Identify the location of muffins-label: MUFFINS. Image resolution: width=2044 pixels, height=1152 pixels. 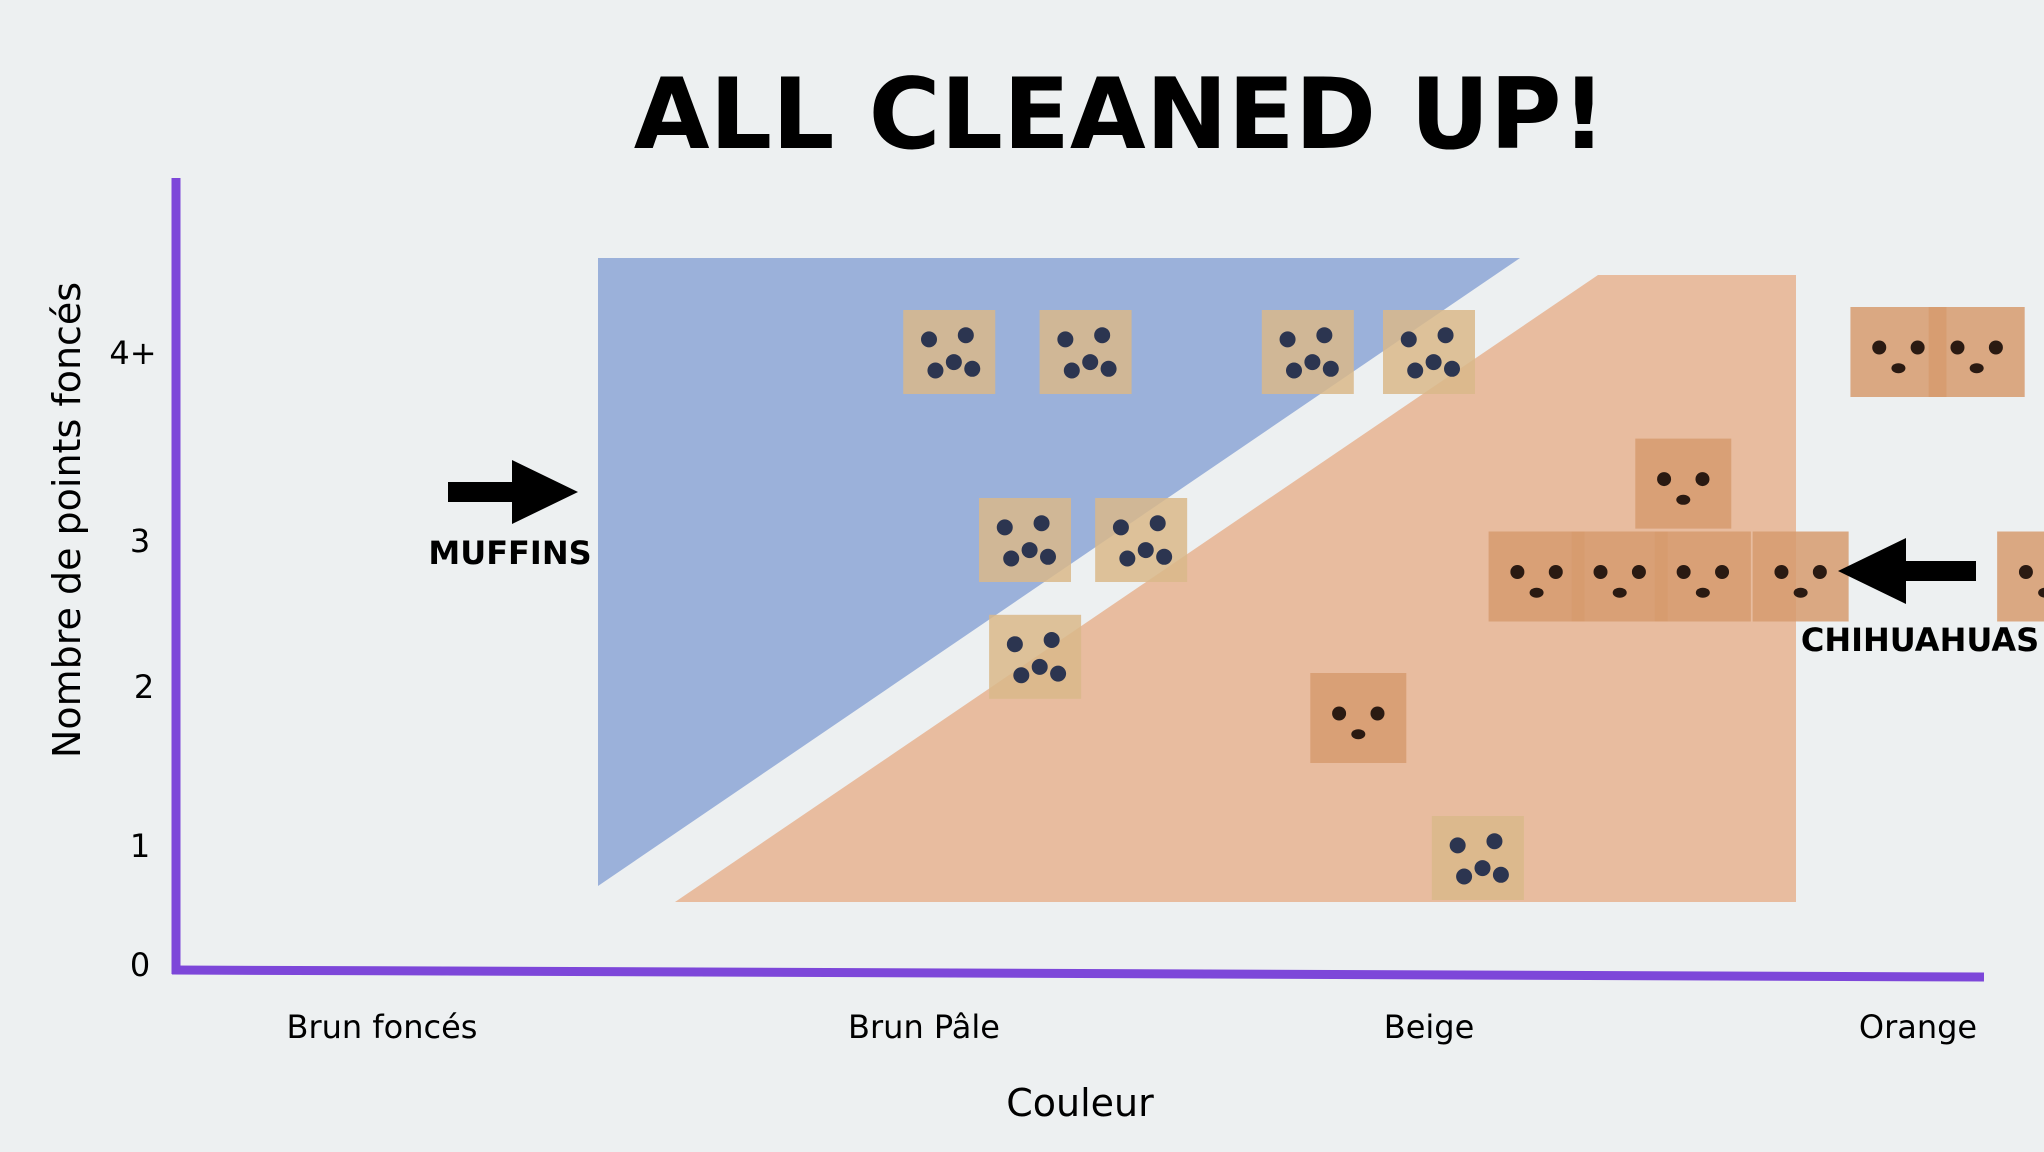
(509, 553).